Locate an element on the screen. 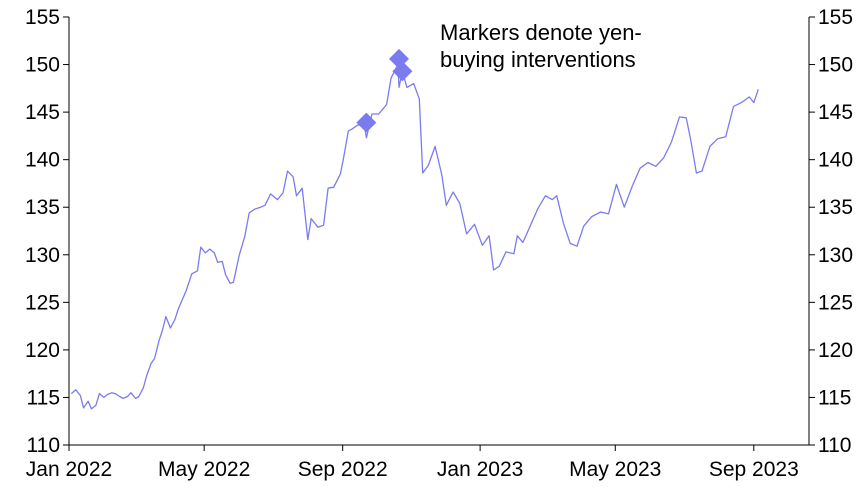 This screenshot has height=487, width=868. left-y-tick-label: 135 is located at coordinates (42, 207).